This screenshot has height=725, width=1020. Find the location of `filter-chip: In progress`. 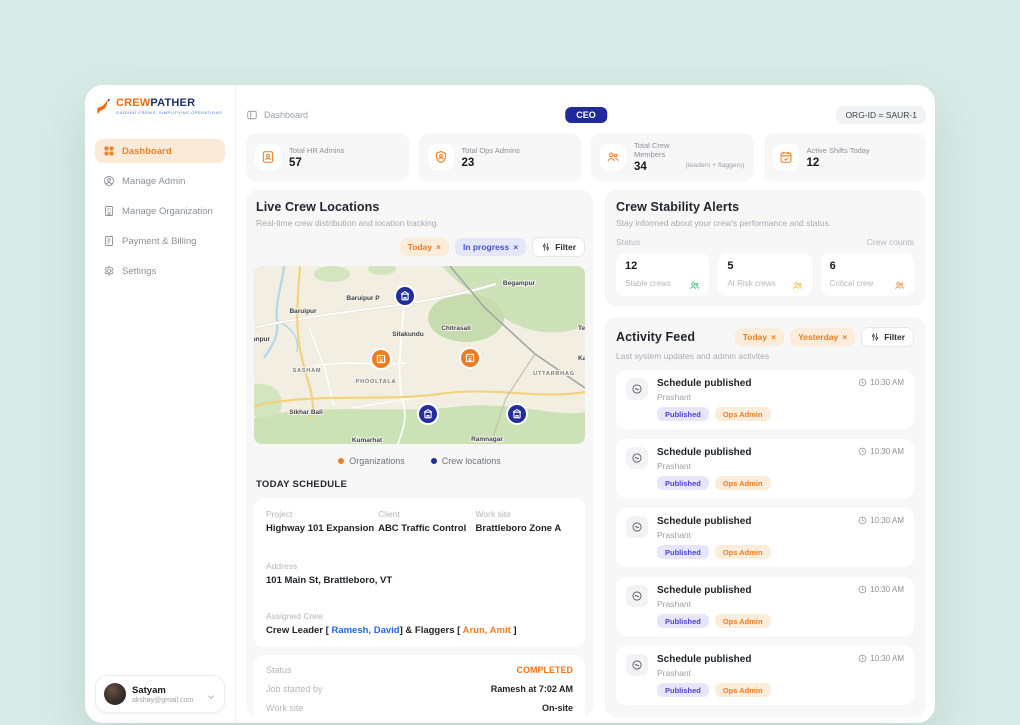

filter-chip: In progress is located at coordinates (490, 247).